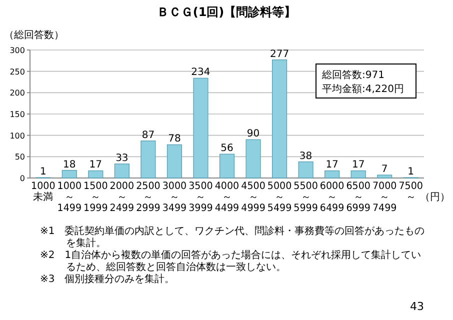 The image size is (453, 320). I want to click on y-tick-label: 50, so click(19, 157).